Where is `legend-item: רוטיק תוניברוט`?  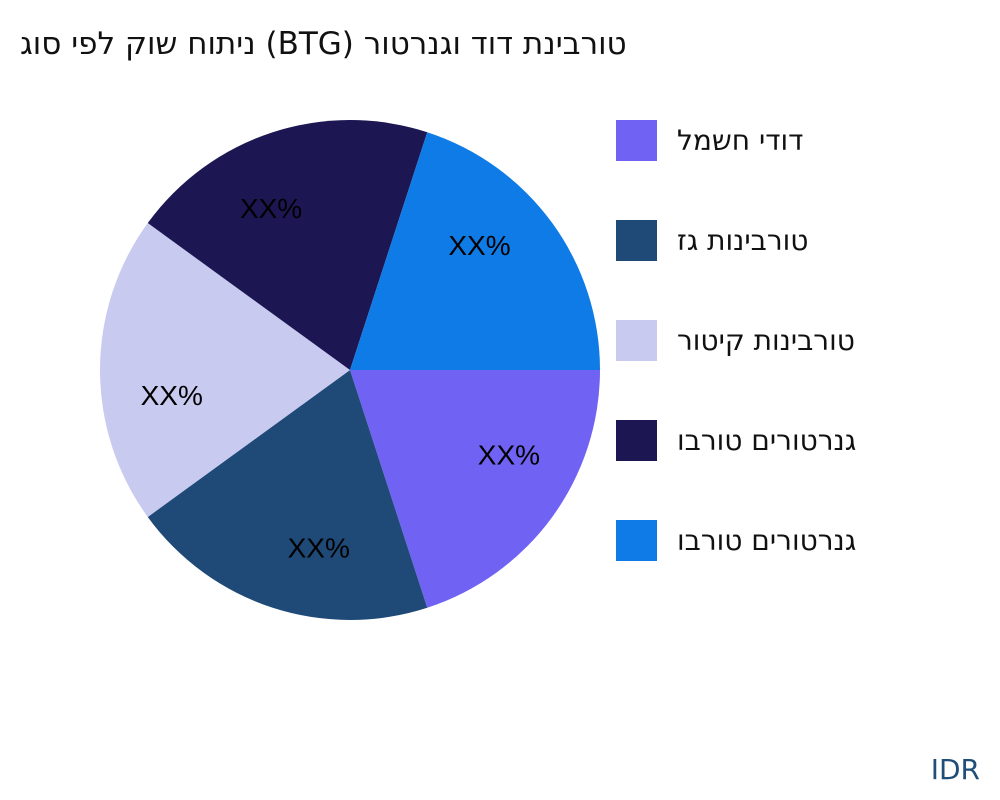 legend-item: רוטיק תוניברוט is located at coordinates (735, 340).